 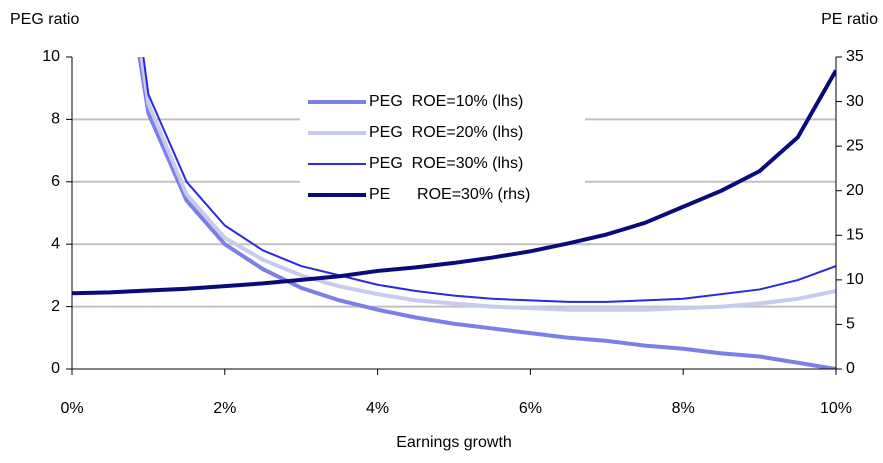 What do you see at coordinates (855, 145) in the screenshot?
I see `y2-tick-label: 25` at bounding box center [855, 145].